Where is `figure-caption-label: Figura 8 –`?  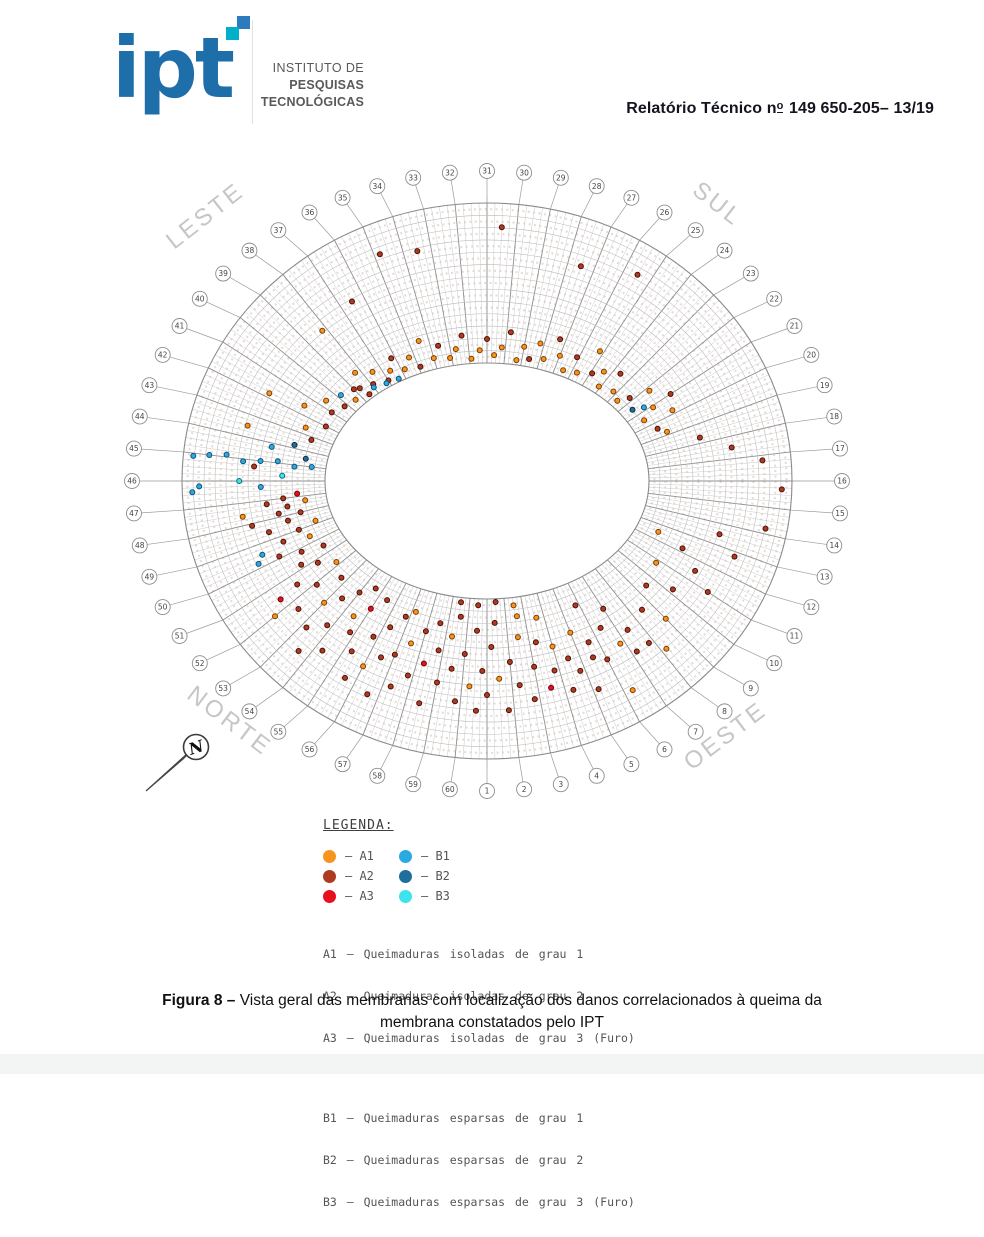 figure-caption-label: Figura 8 – is located at coordinates (199, 1000).